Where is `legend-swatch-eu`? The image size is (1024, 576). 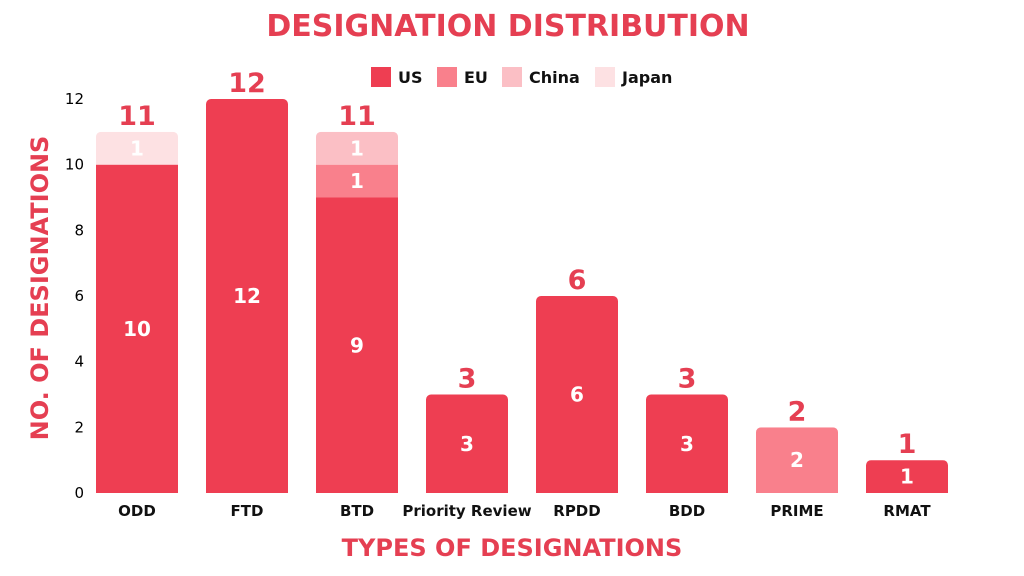
legend-swatch-eu is located at coordinates (447, 77).